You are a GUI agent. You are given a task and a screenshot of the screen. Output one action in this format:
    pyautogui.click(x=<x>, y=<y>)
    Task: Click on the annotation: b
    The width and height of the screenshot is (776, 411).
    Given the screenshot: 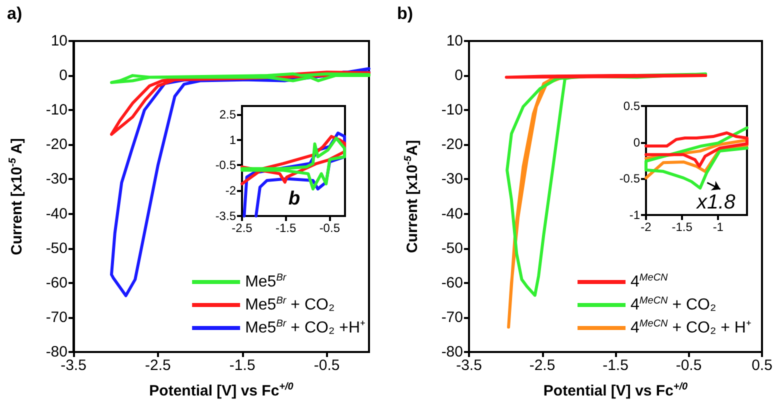 What is the action you would take?
    pyautogui.click(x=294, y=199)
    